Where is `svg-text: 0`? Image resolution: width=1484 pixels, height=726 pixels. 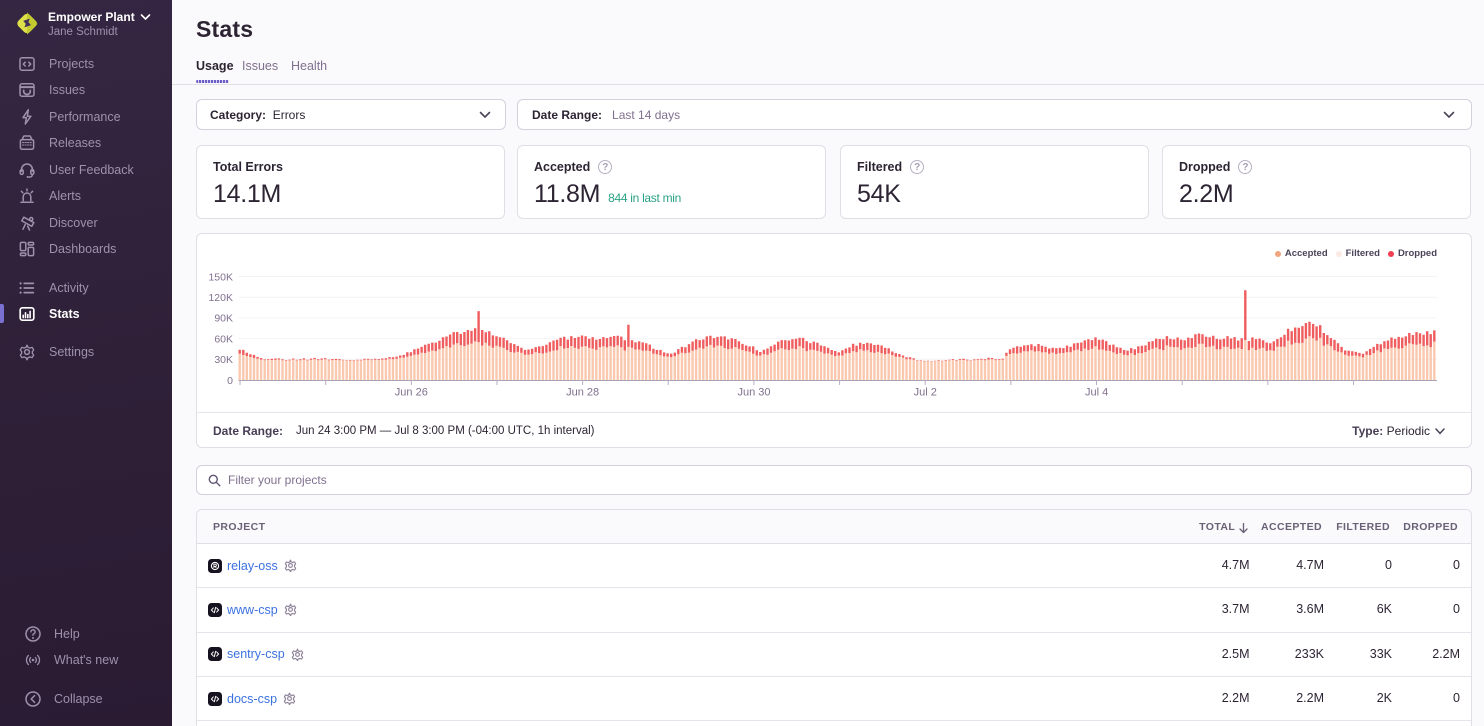 svg-text: 0 is located at coordinates (230, 381).